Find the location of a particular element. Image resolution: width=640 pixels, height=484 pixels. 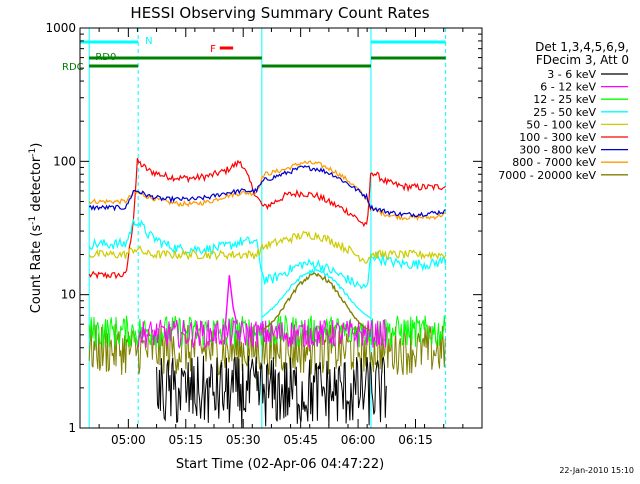

x-tick-label: 05:00 is located at coordinates (128, 440).